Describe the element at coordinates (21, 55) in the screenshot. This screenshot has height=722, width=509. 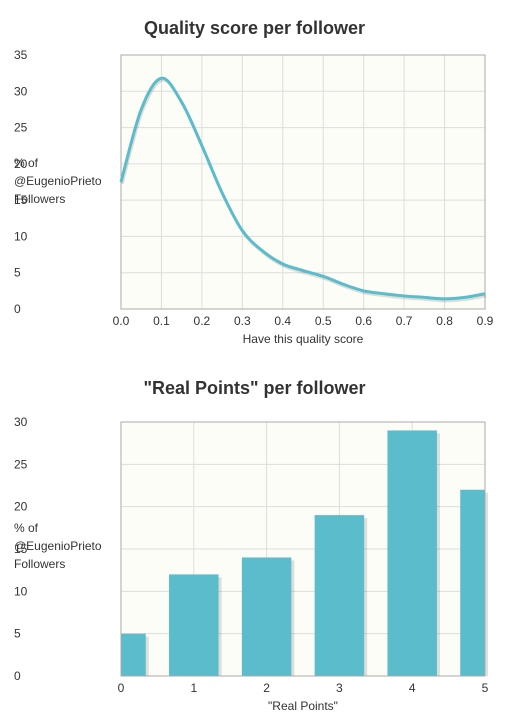
I see `y-tick-label: 35` at that location.